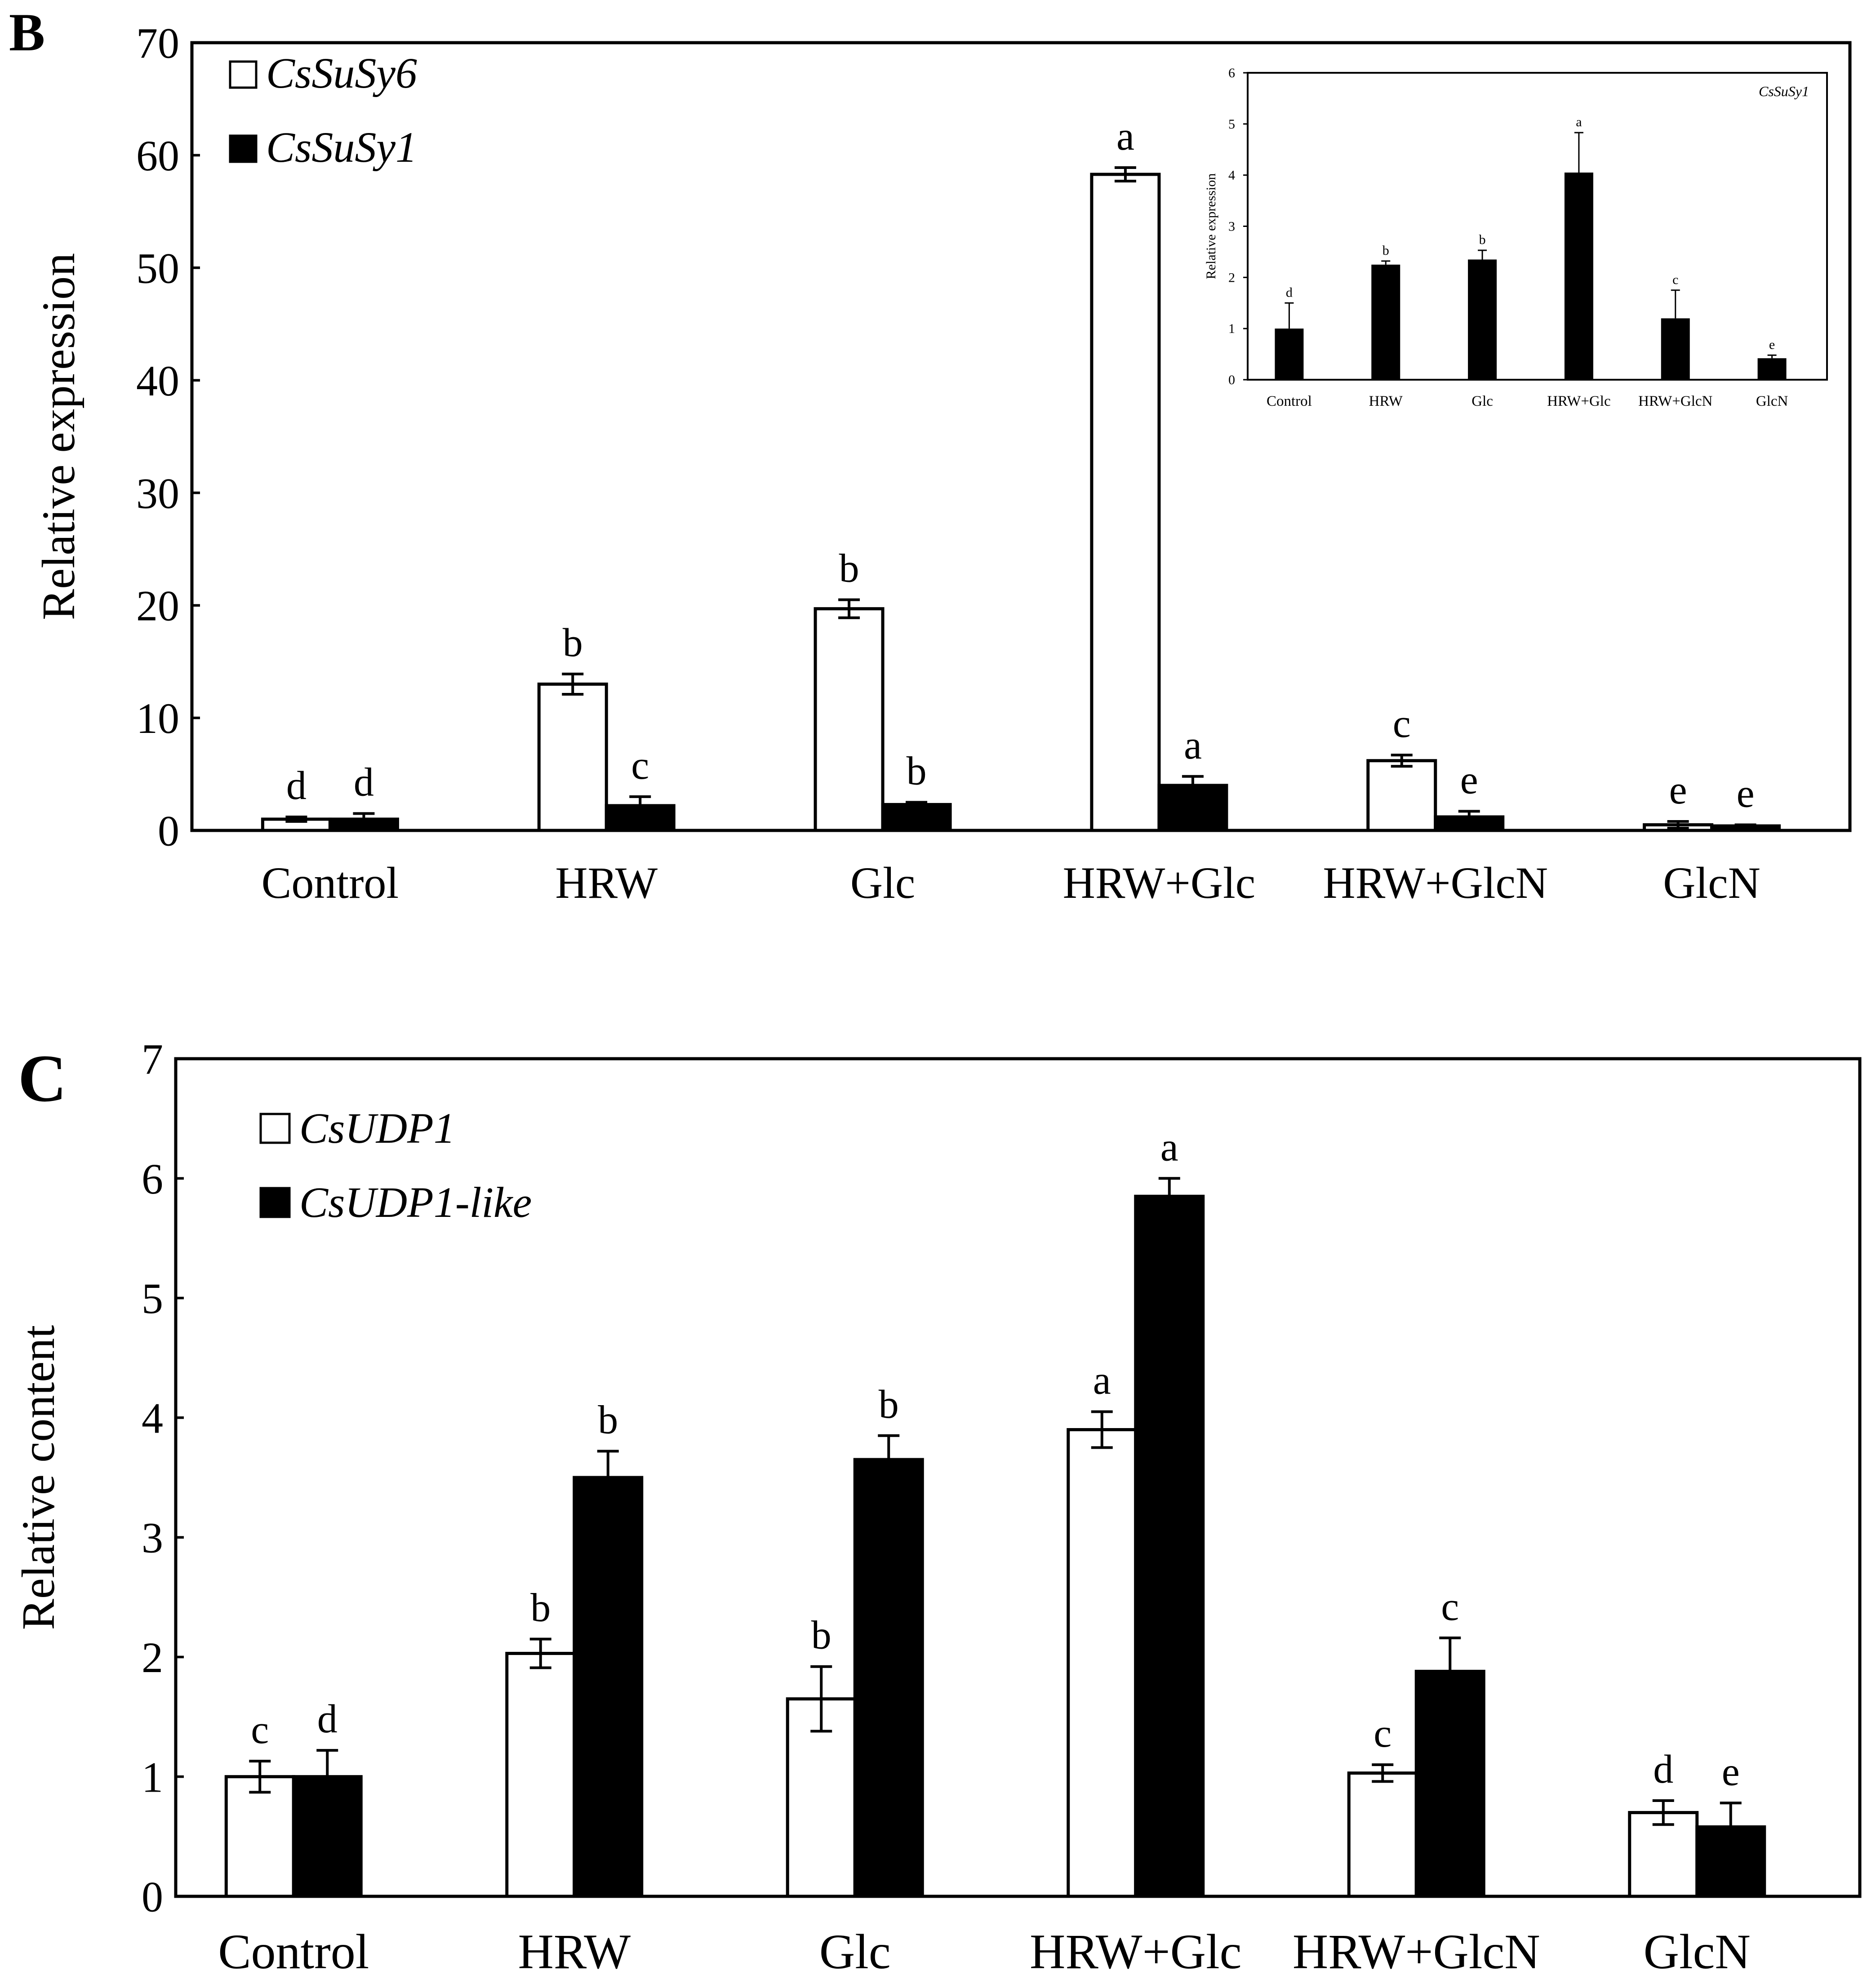 This screenshot has width=1876, height=1988. What do you see at coordinates (1289, 293) in the screenshot?
I see `panel-b-inset-significance-letter: d` at bounding box center [1289, 293].